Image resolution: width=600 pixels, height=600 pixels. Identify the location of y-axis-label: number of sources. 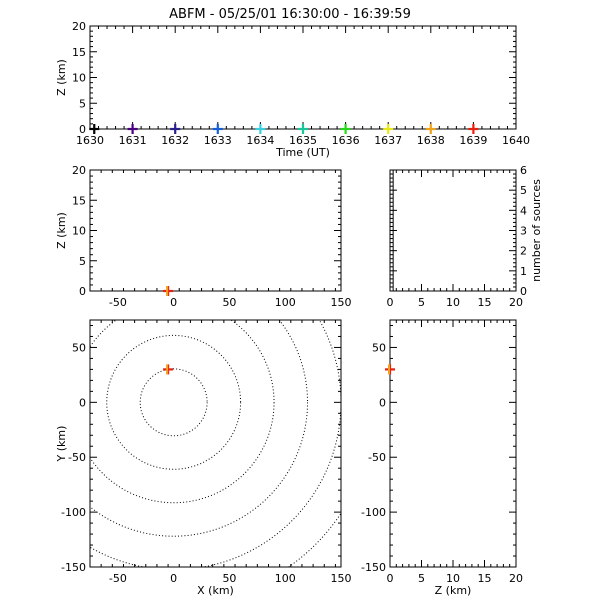
(536, 230).